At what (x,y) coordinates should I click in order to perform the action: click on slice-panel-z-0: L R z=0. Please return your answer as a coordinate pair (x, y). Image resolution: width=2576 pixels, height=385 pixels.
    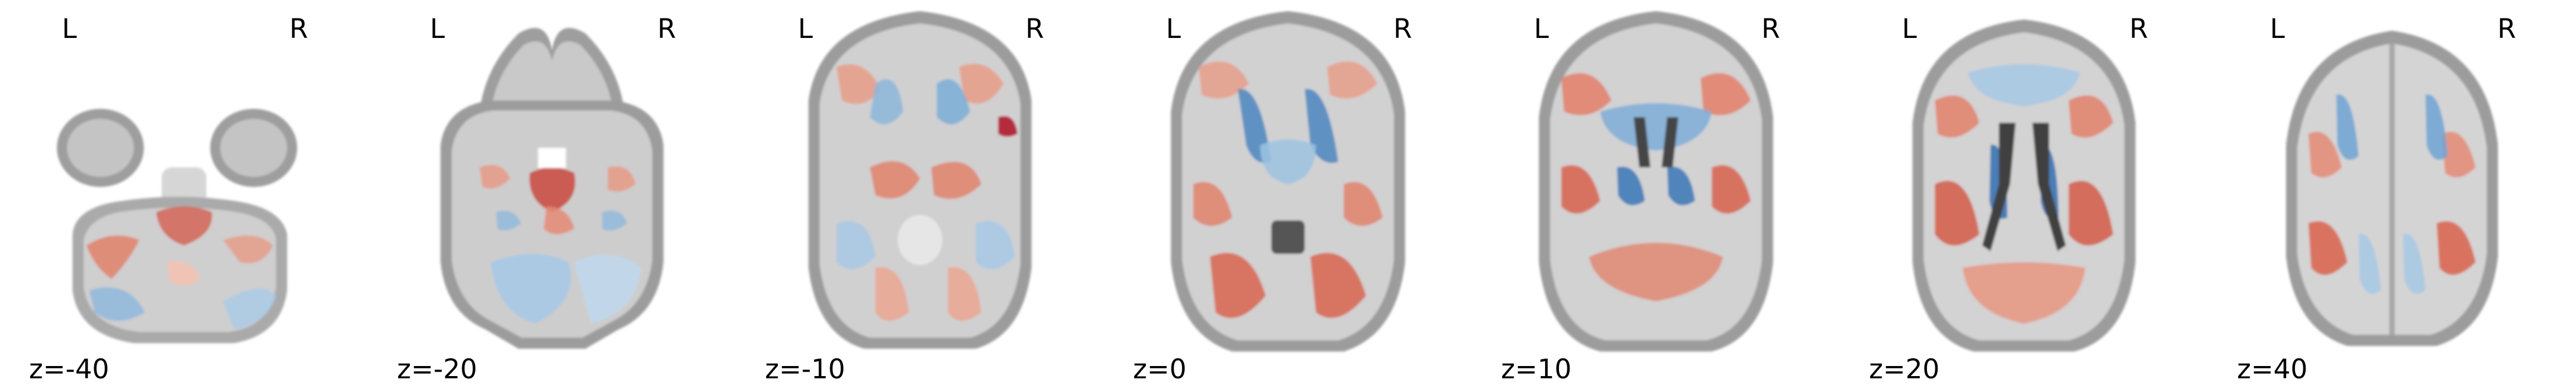
    Looking at the image, I should click on (1288, 192).